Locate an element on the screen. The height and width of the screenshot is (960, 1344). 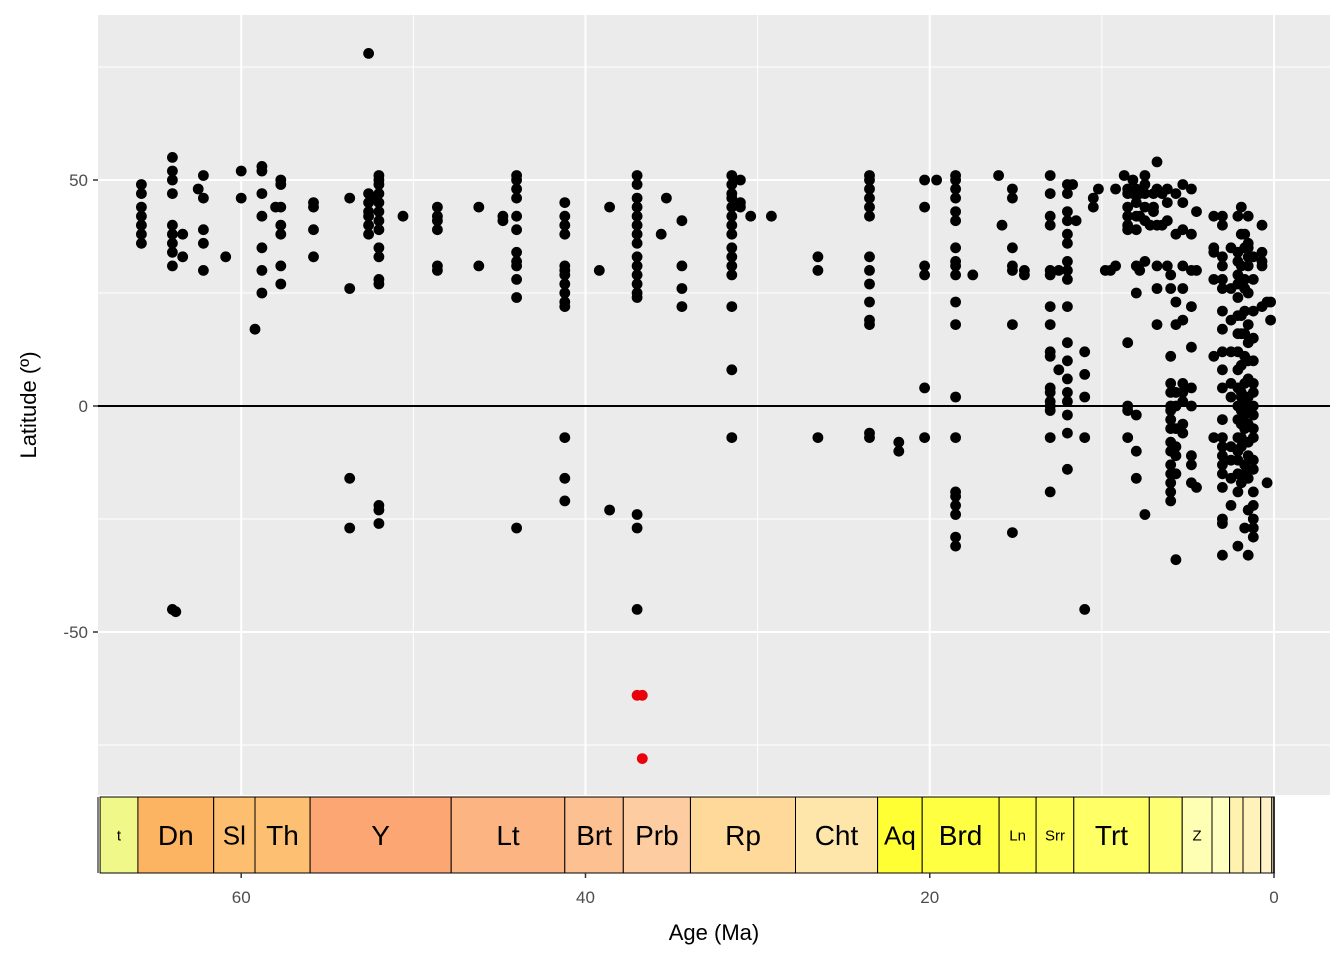
stage-label: Lt is located at coordinates (508, 835).